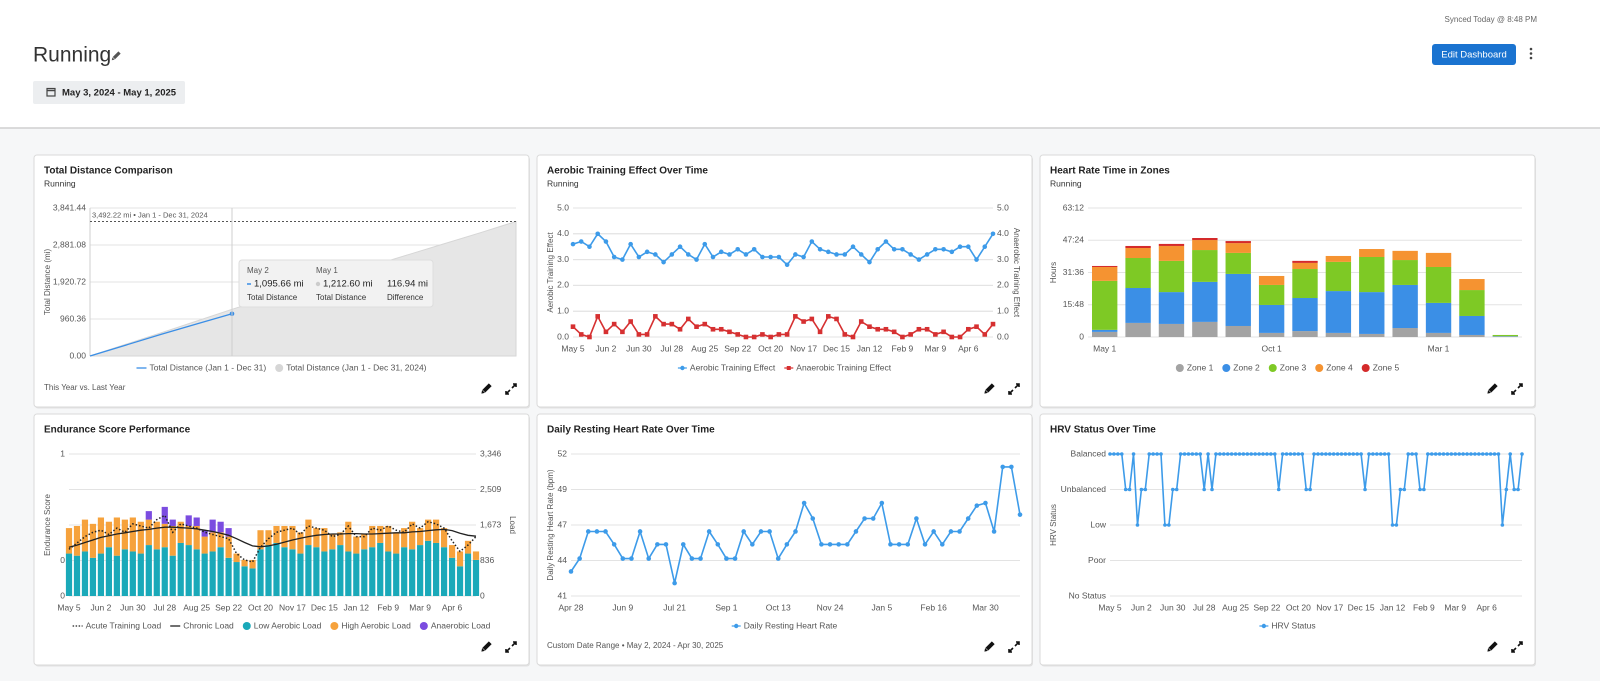 The image size is (1600, 681). What do you see at coordinates (60, 183) in the screenshot?
I see `chart-subtitle: Running` at bounding box center [60, 183].